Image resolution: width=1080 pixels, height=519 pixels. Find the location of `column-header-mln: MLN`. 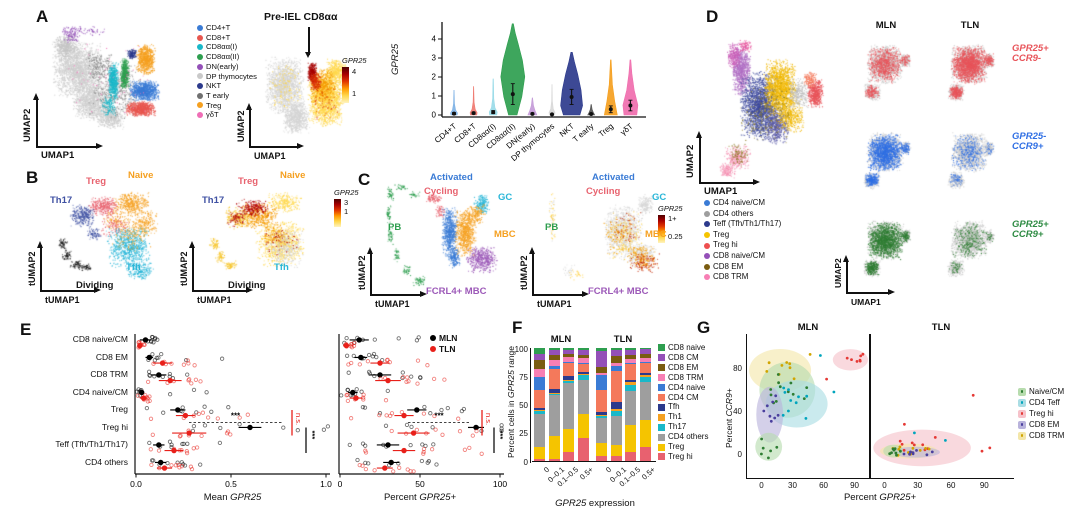

column-header-mln: MLN is located at coordinates (886, 25).